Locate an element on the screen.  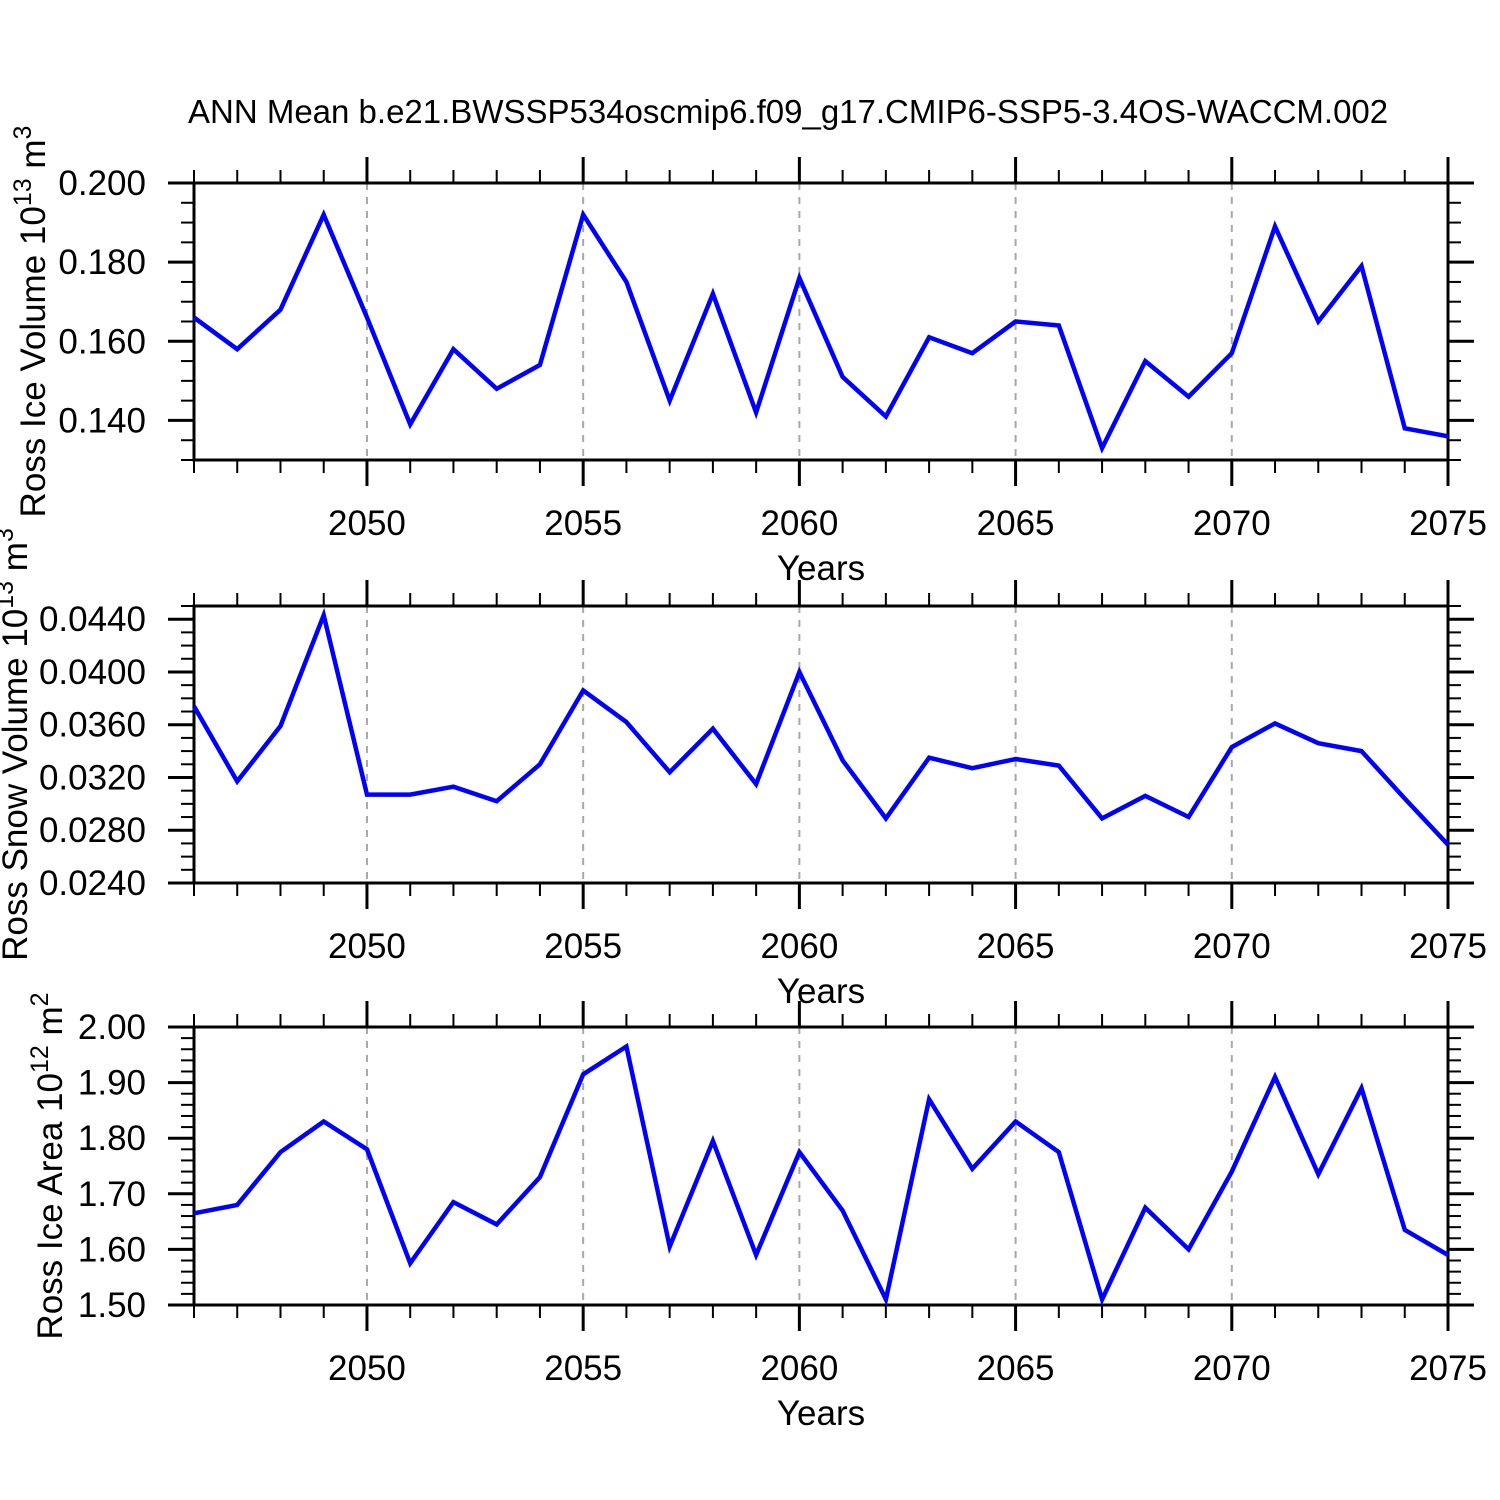
y-tick-label: 1.50 is located at coordinates (112, 1305).